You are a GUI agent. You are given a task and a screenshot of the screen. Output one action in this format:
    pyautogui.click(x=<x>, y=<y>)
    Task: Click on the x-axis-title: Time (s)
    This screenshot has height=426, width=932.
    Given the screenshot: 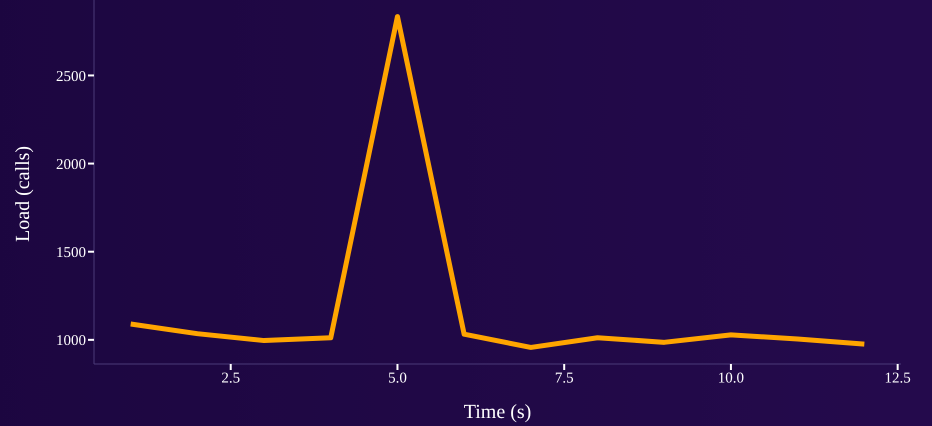 What is the action you would take?
    pyautogui.click(x=498, y=412)
    